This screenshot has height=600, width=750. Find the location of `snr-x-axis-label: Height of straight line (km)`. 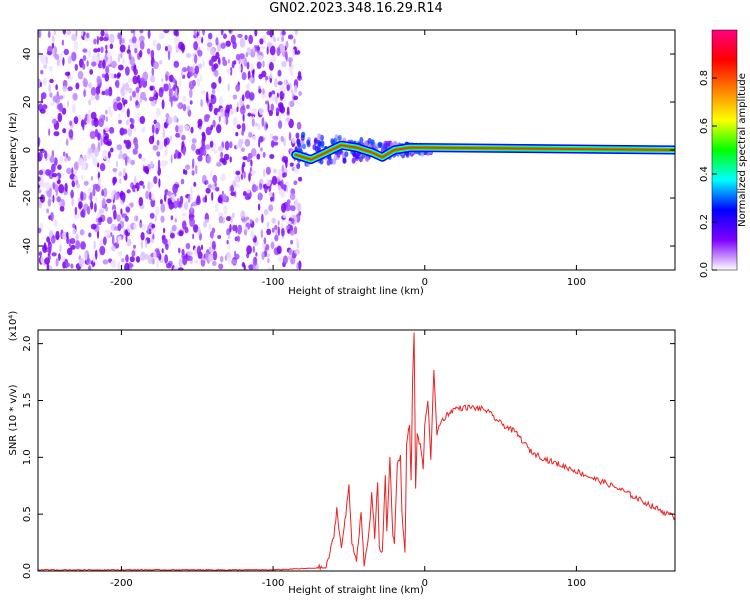

snr-x-axis-label: Height of straight line (km) is located at coordinates (356, 590).